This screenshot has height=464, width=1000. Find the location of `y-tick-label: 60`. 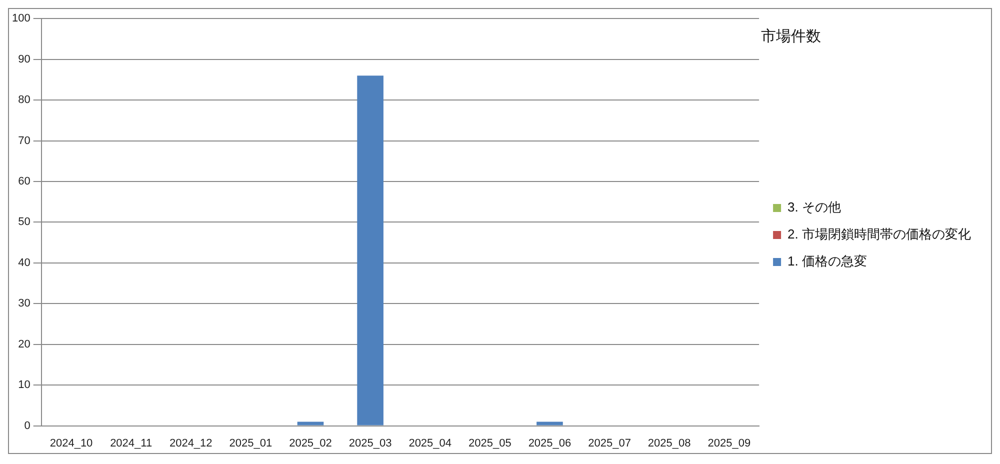

y-tick-label: 60 is located at coordinates (24, 182).